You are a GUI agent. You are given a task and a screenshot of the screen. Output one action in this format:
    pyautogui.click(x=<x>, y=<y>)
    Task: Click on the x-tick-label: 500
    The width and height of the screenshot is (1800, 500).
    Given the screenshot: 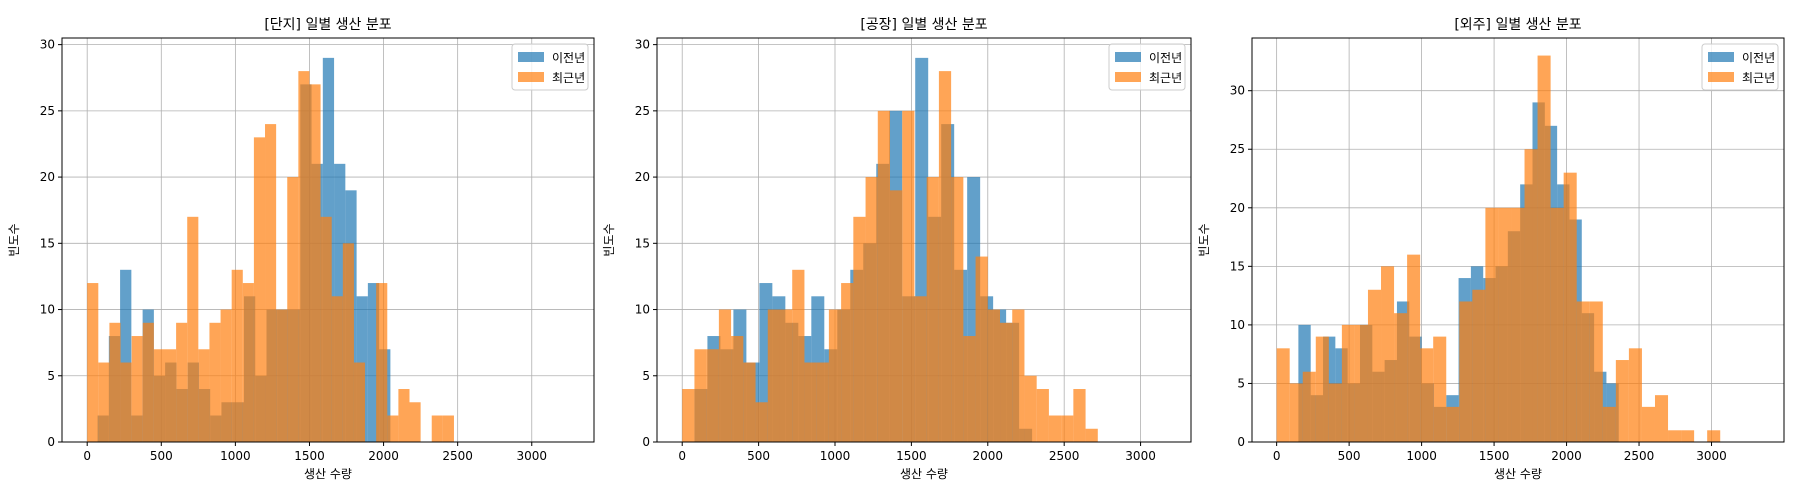 What is the action you would take?
    pyautogui.click(x=1349, y=456)
    